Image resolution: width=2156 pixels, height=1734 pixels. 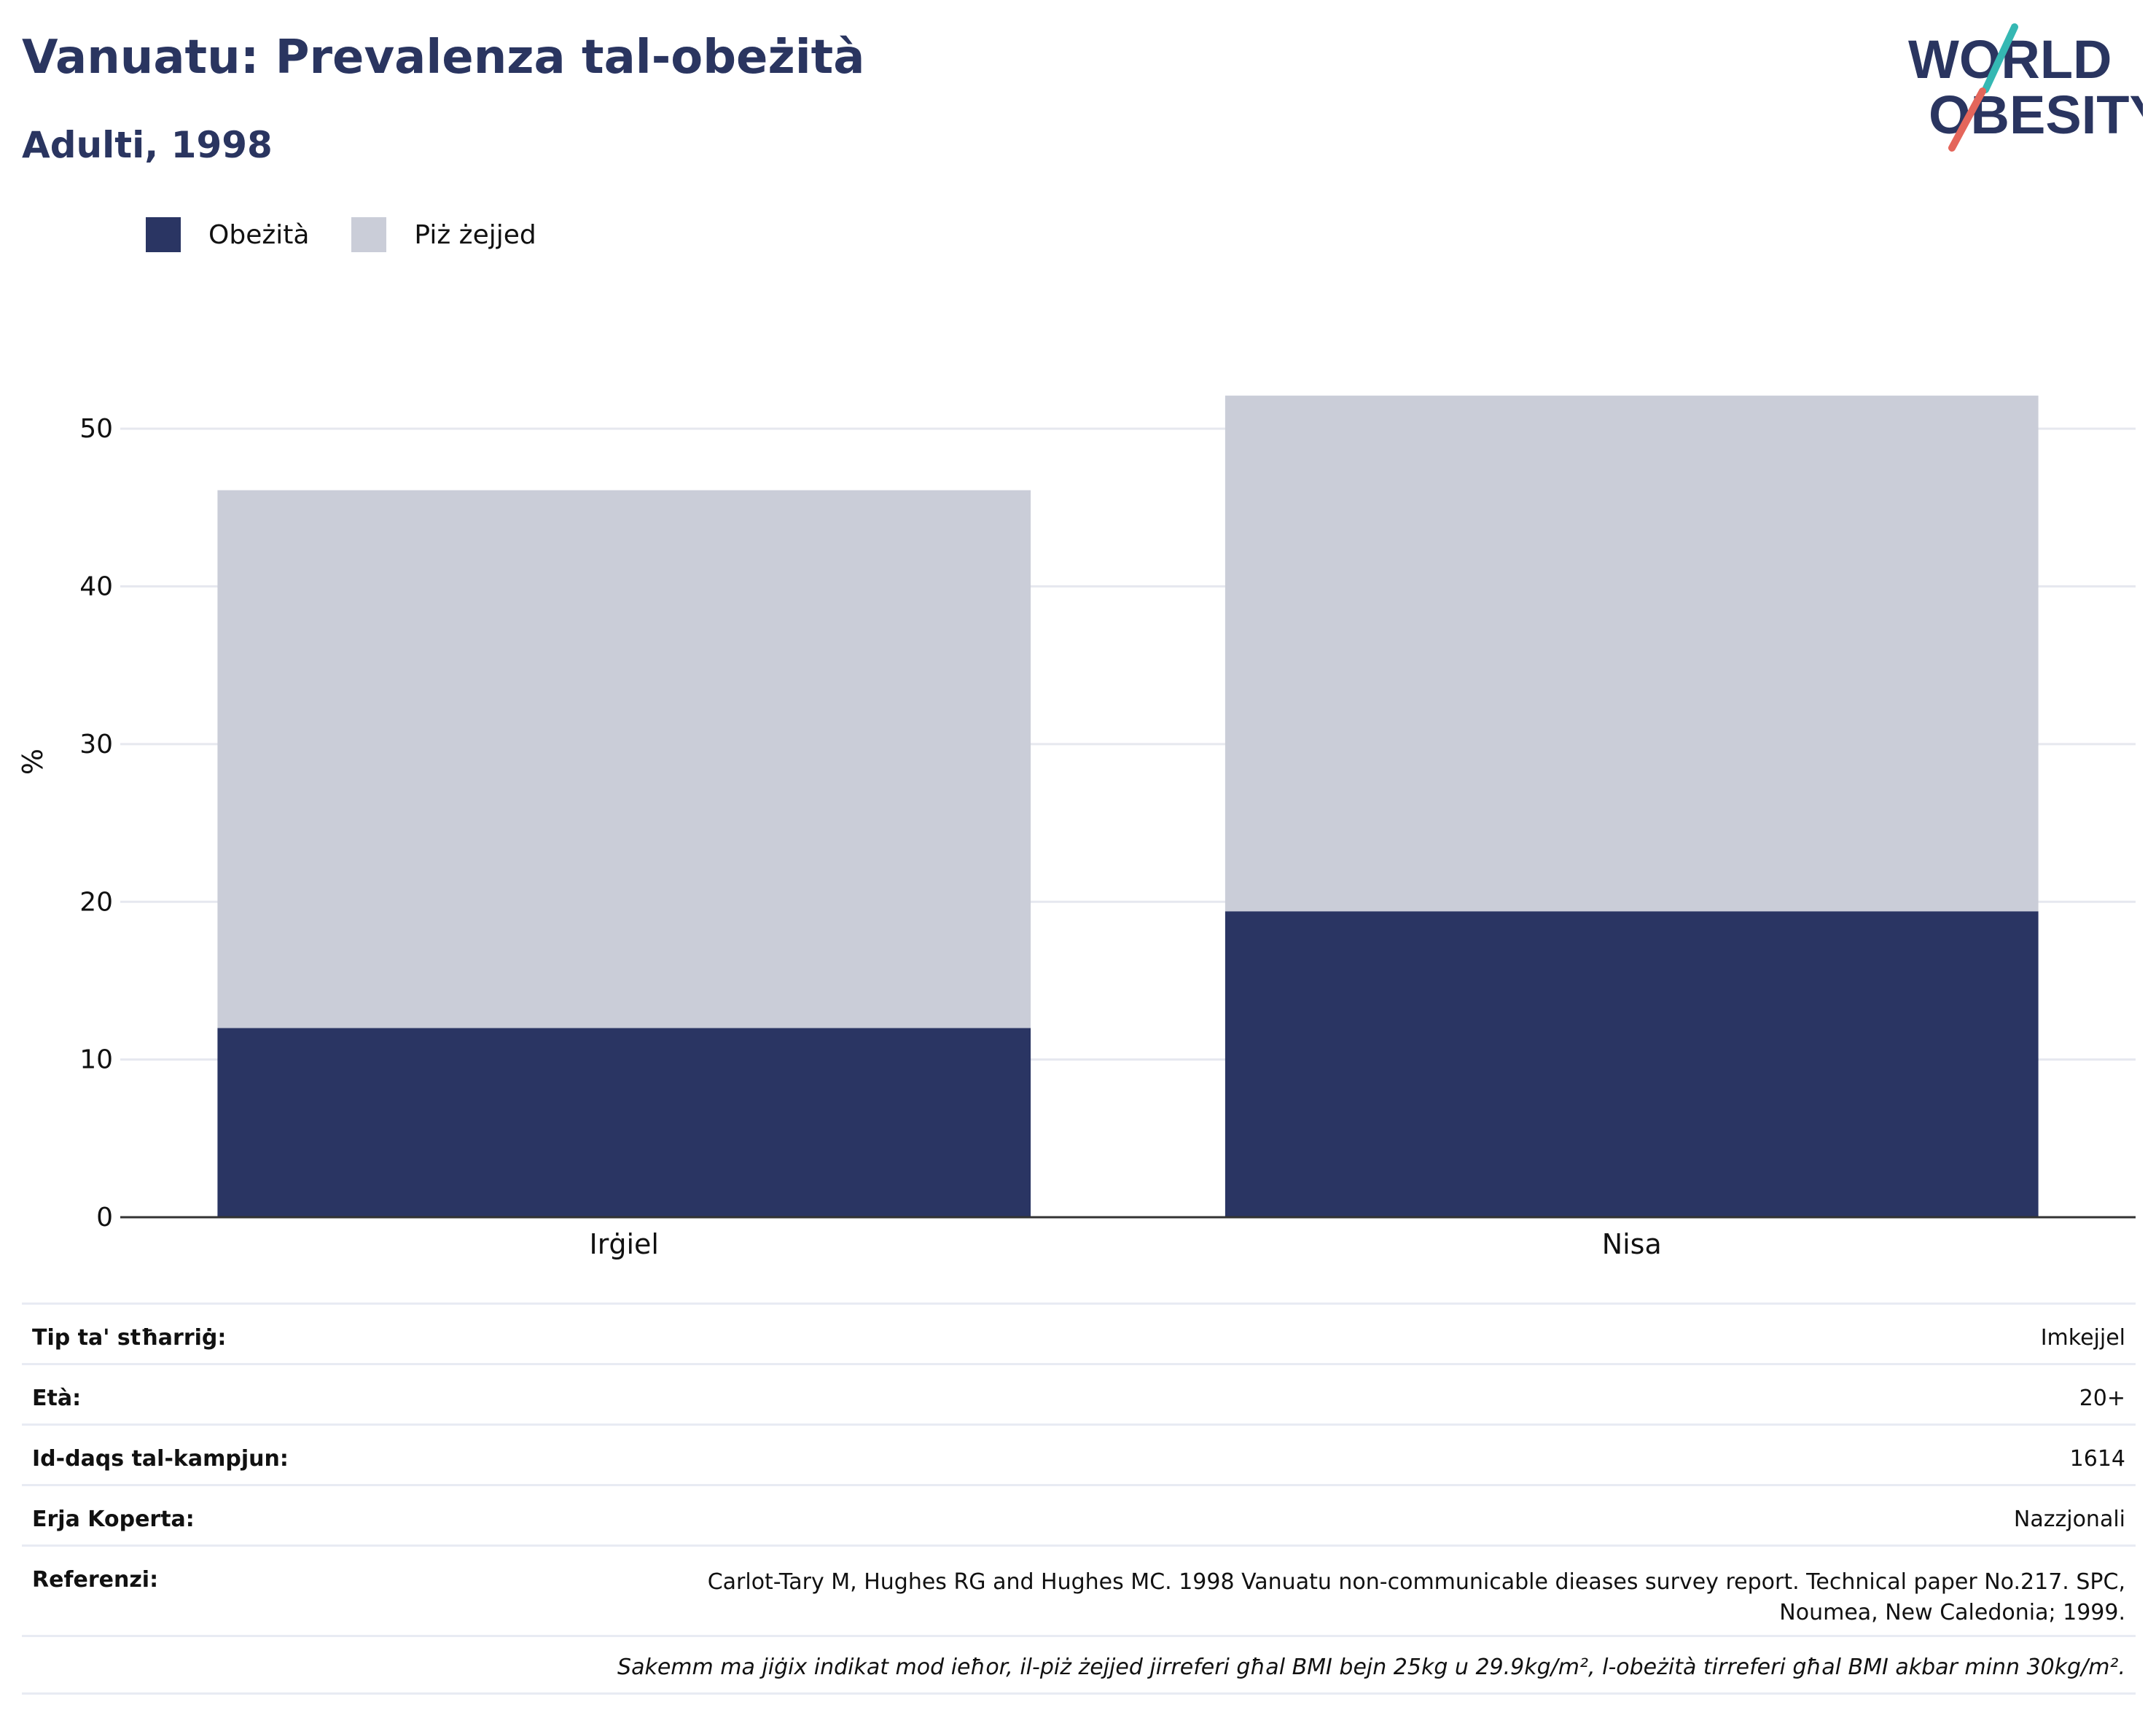 What do you see at coordinates (96, 1580) in the screenshot?
I see `info-label-references: Referenzi:` at bounding box center [96, 1580].